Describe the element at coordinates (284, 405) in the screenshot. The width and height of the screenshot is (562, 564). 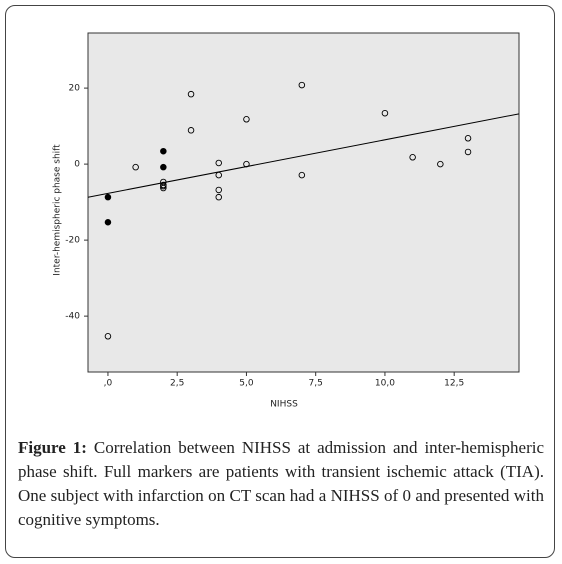
I see `x-axis-title: NIHSS` at that location.